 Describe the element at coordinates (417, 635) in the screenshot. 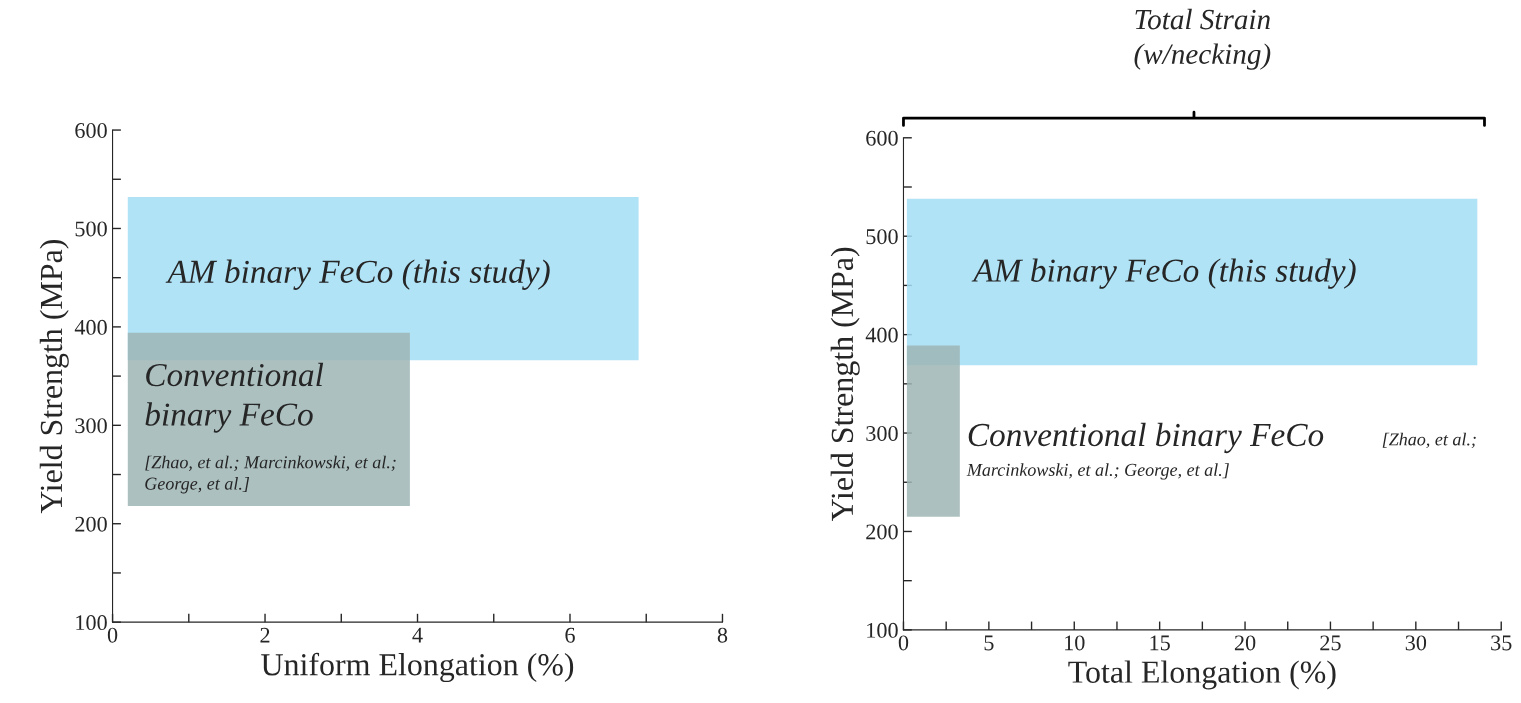

I see `x-tick-label: 4` at that location.